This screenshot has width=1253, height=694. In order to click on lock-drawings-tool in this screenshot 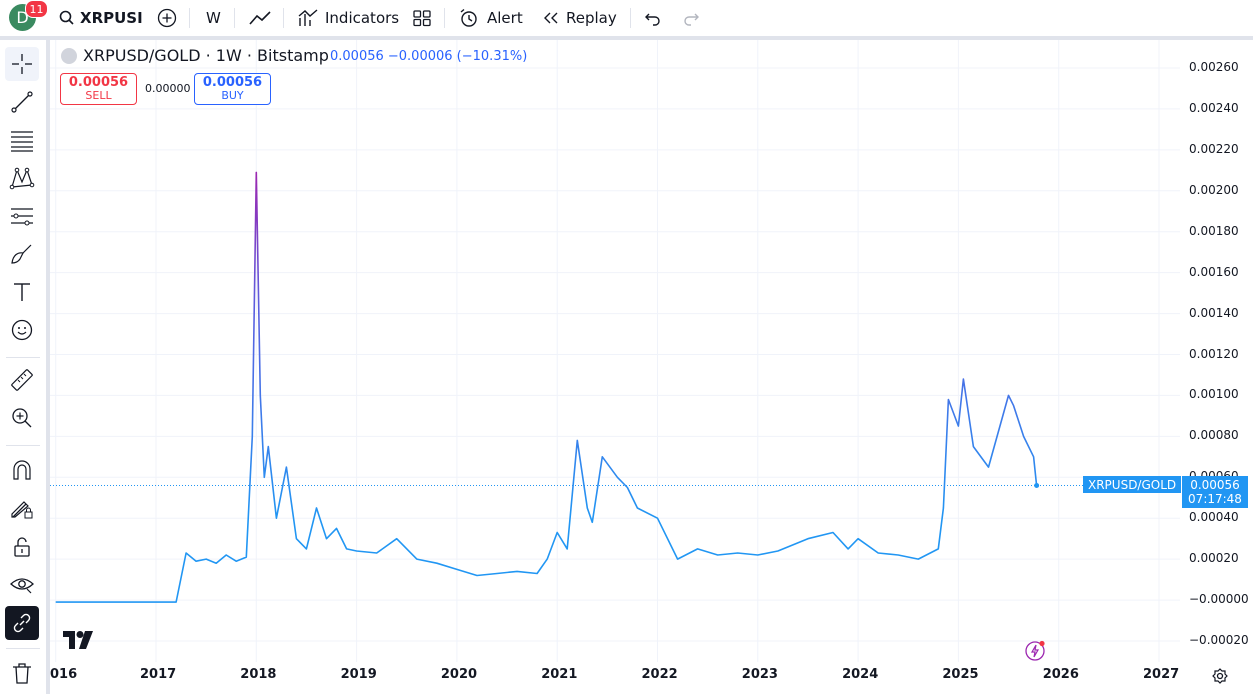, I will do `click(22, 547)`.